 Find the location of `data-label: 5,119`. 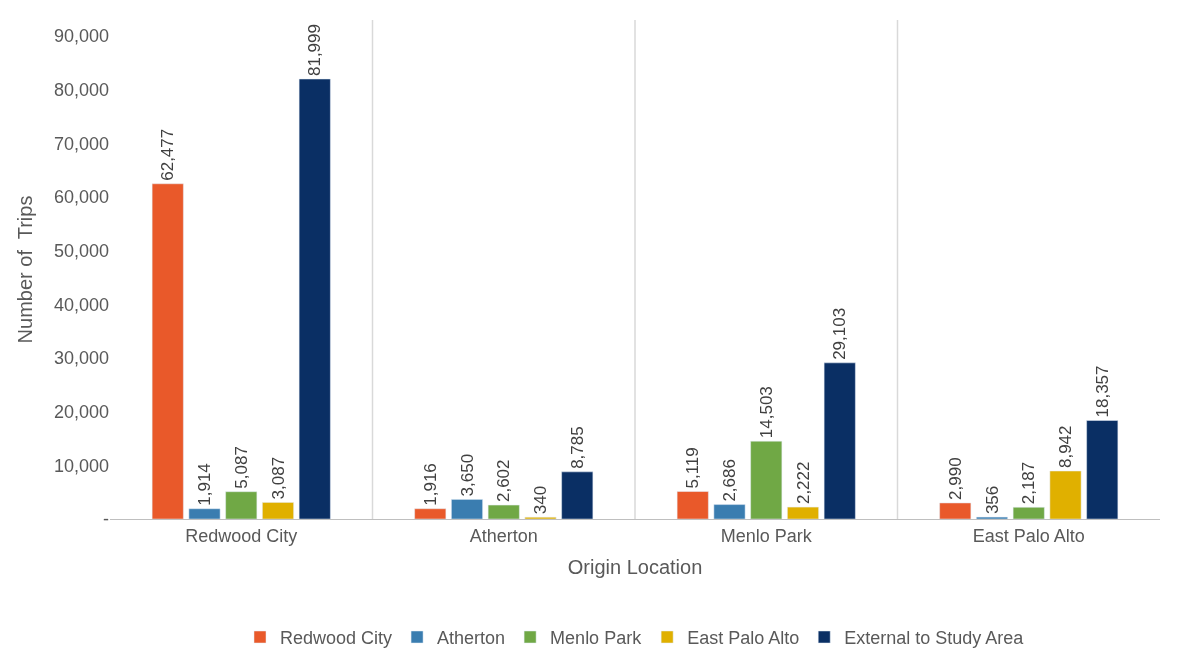

data-label: 5,119 is located at coordinates (693, 468).